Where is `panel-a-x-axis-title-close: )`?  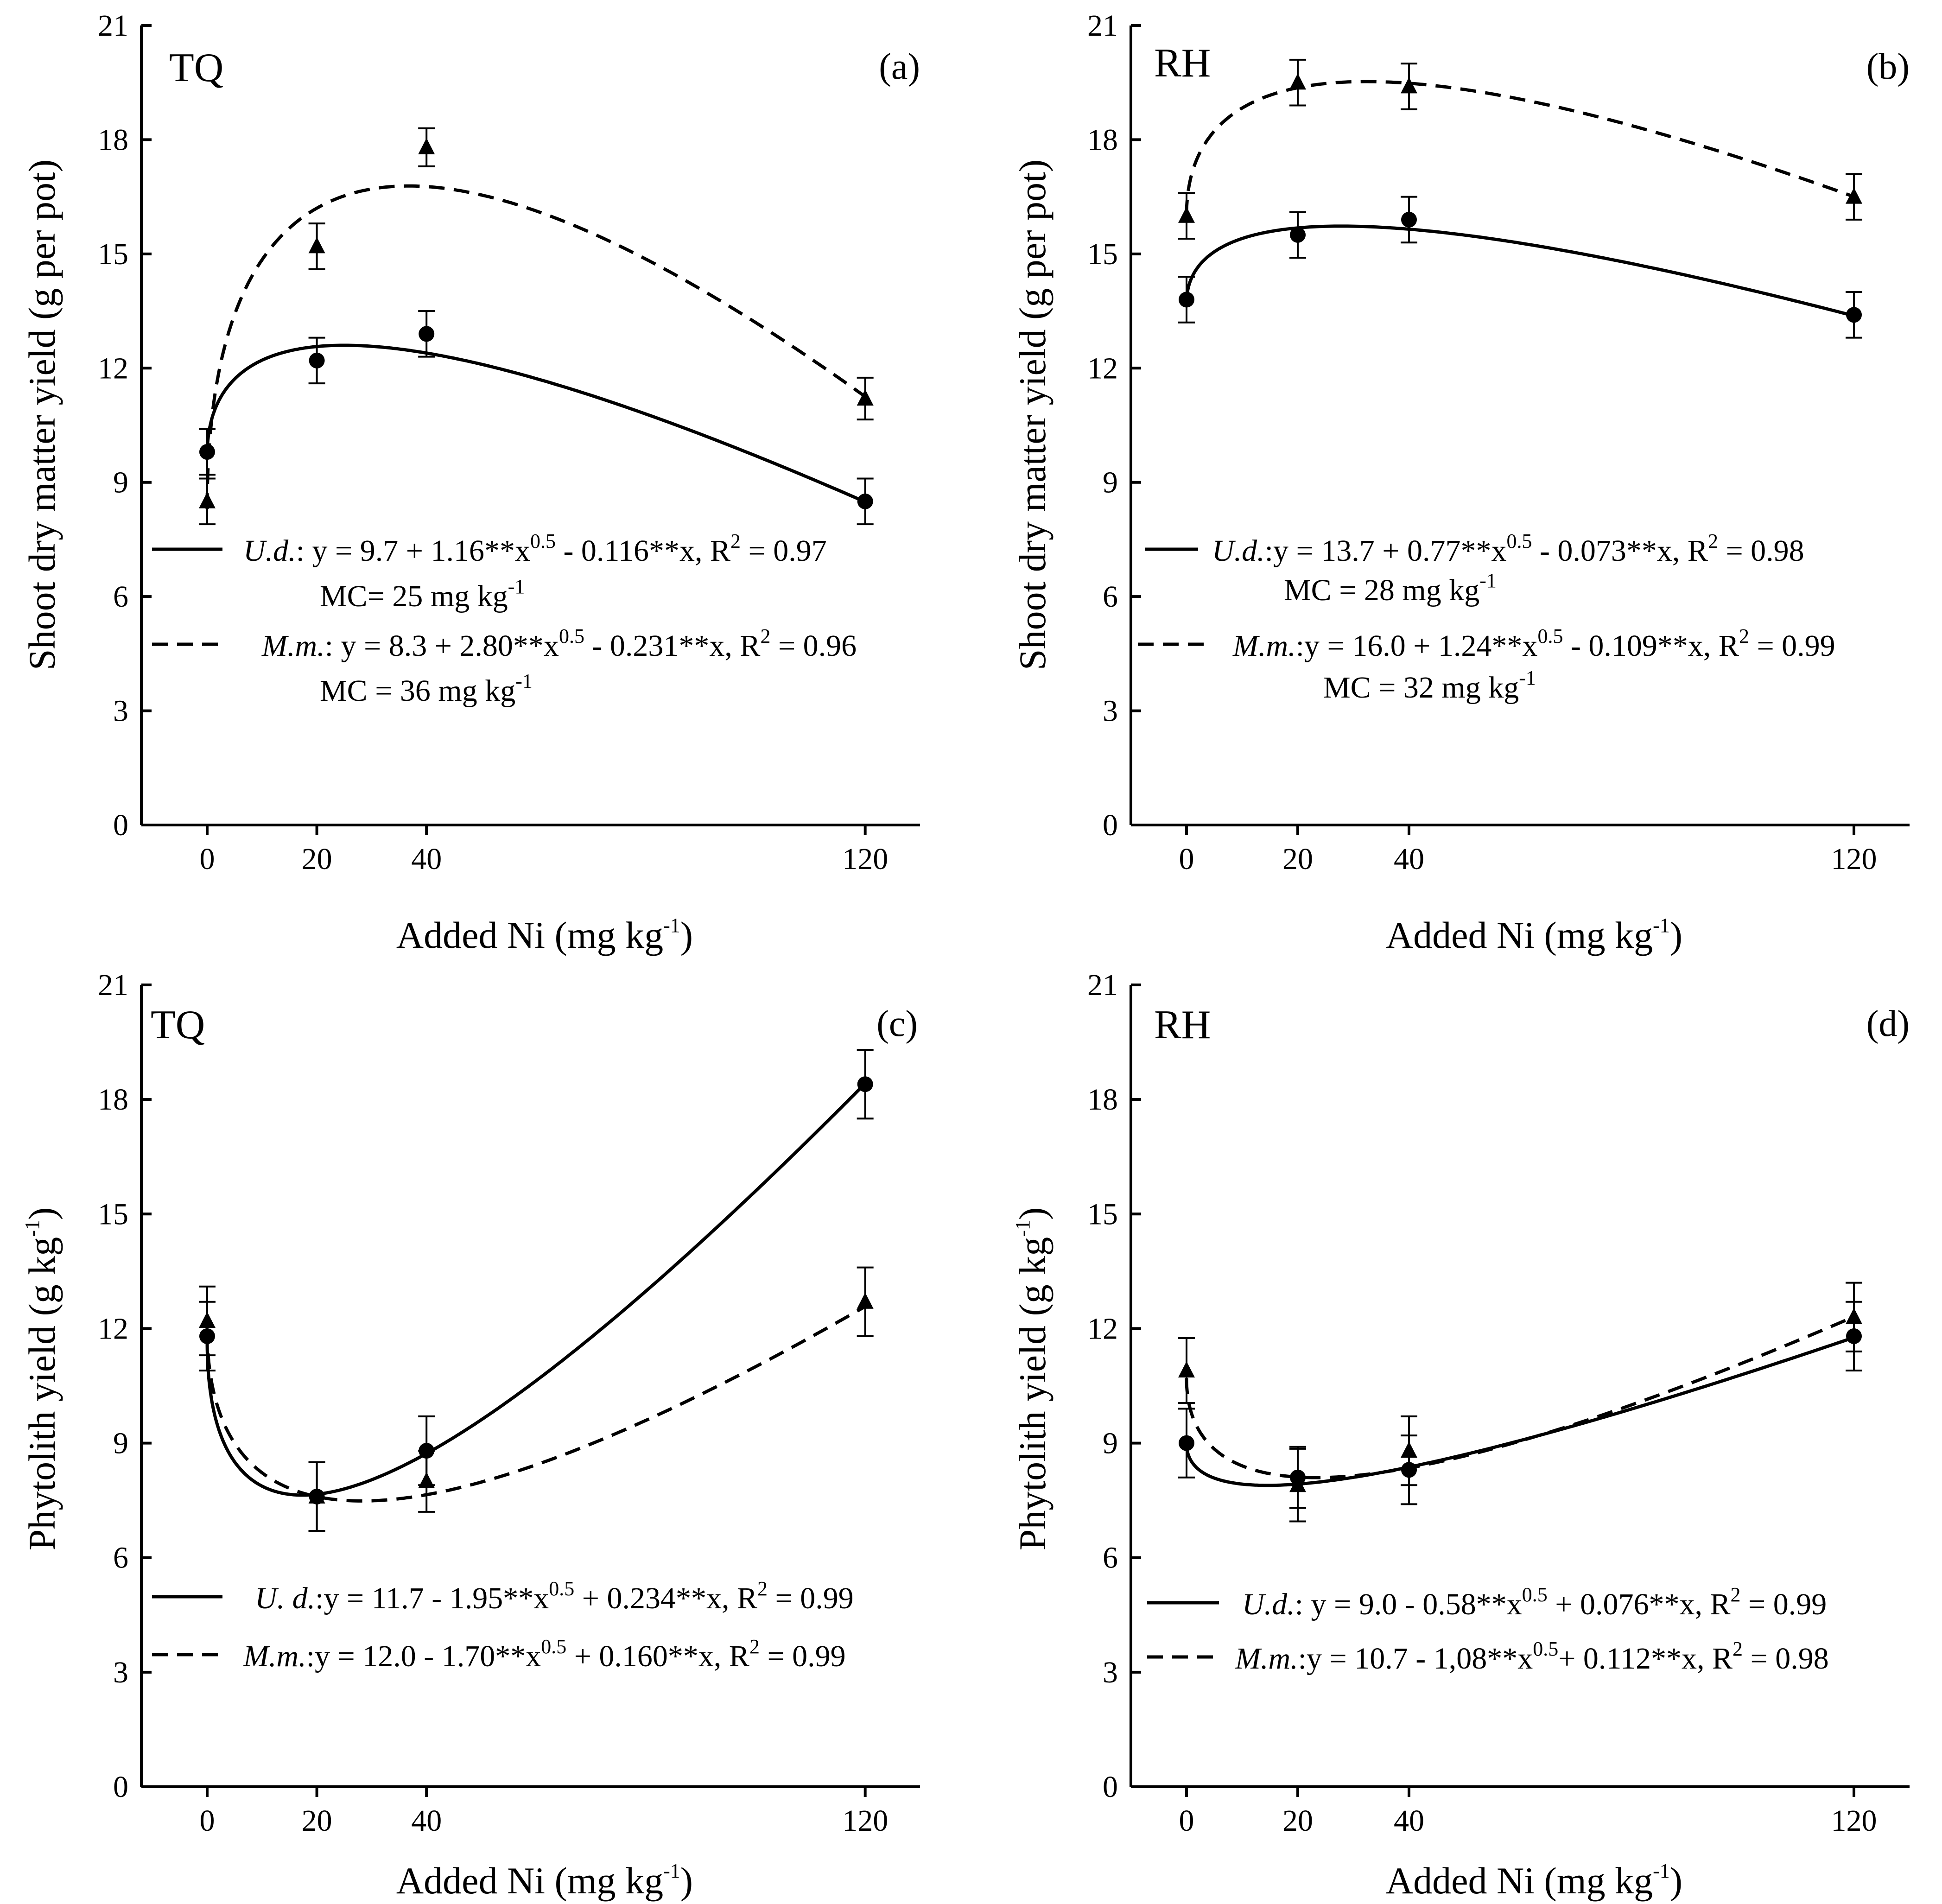 panel-a-x-axis-title-close: ) is located at coordinates (686, 935).